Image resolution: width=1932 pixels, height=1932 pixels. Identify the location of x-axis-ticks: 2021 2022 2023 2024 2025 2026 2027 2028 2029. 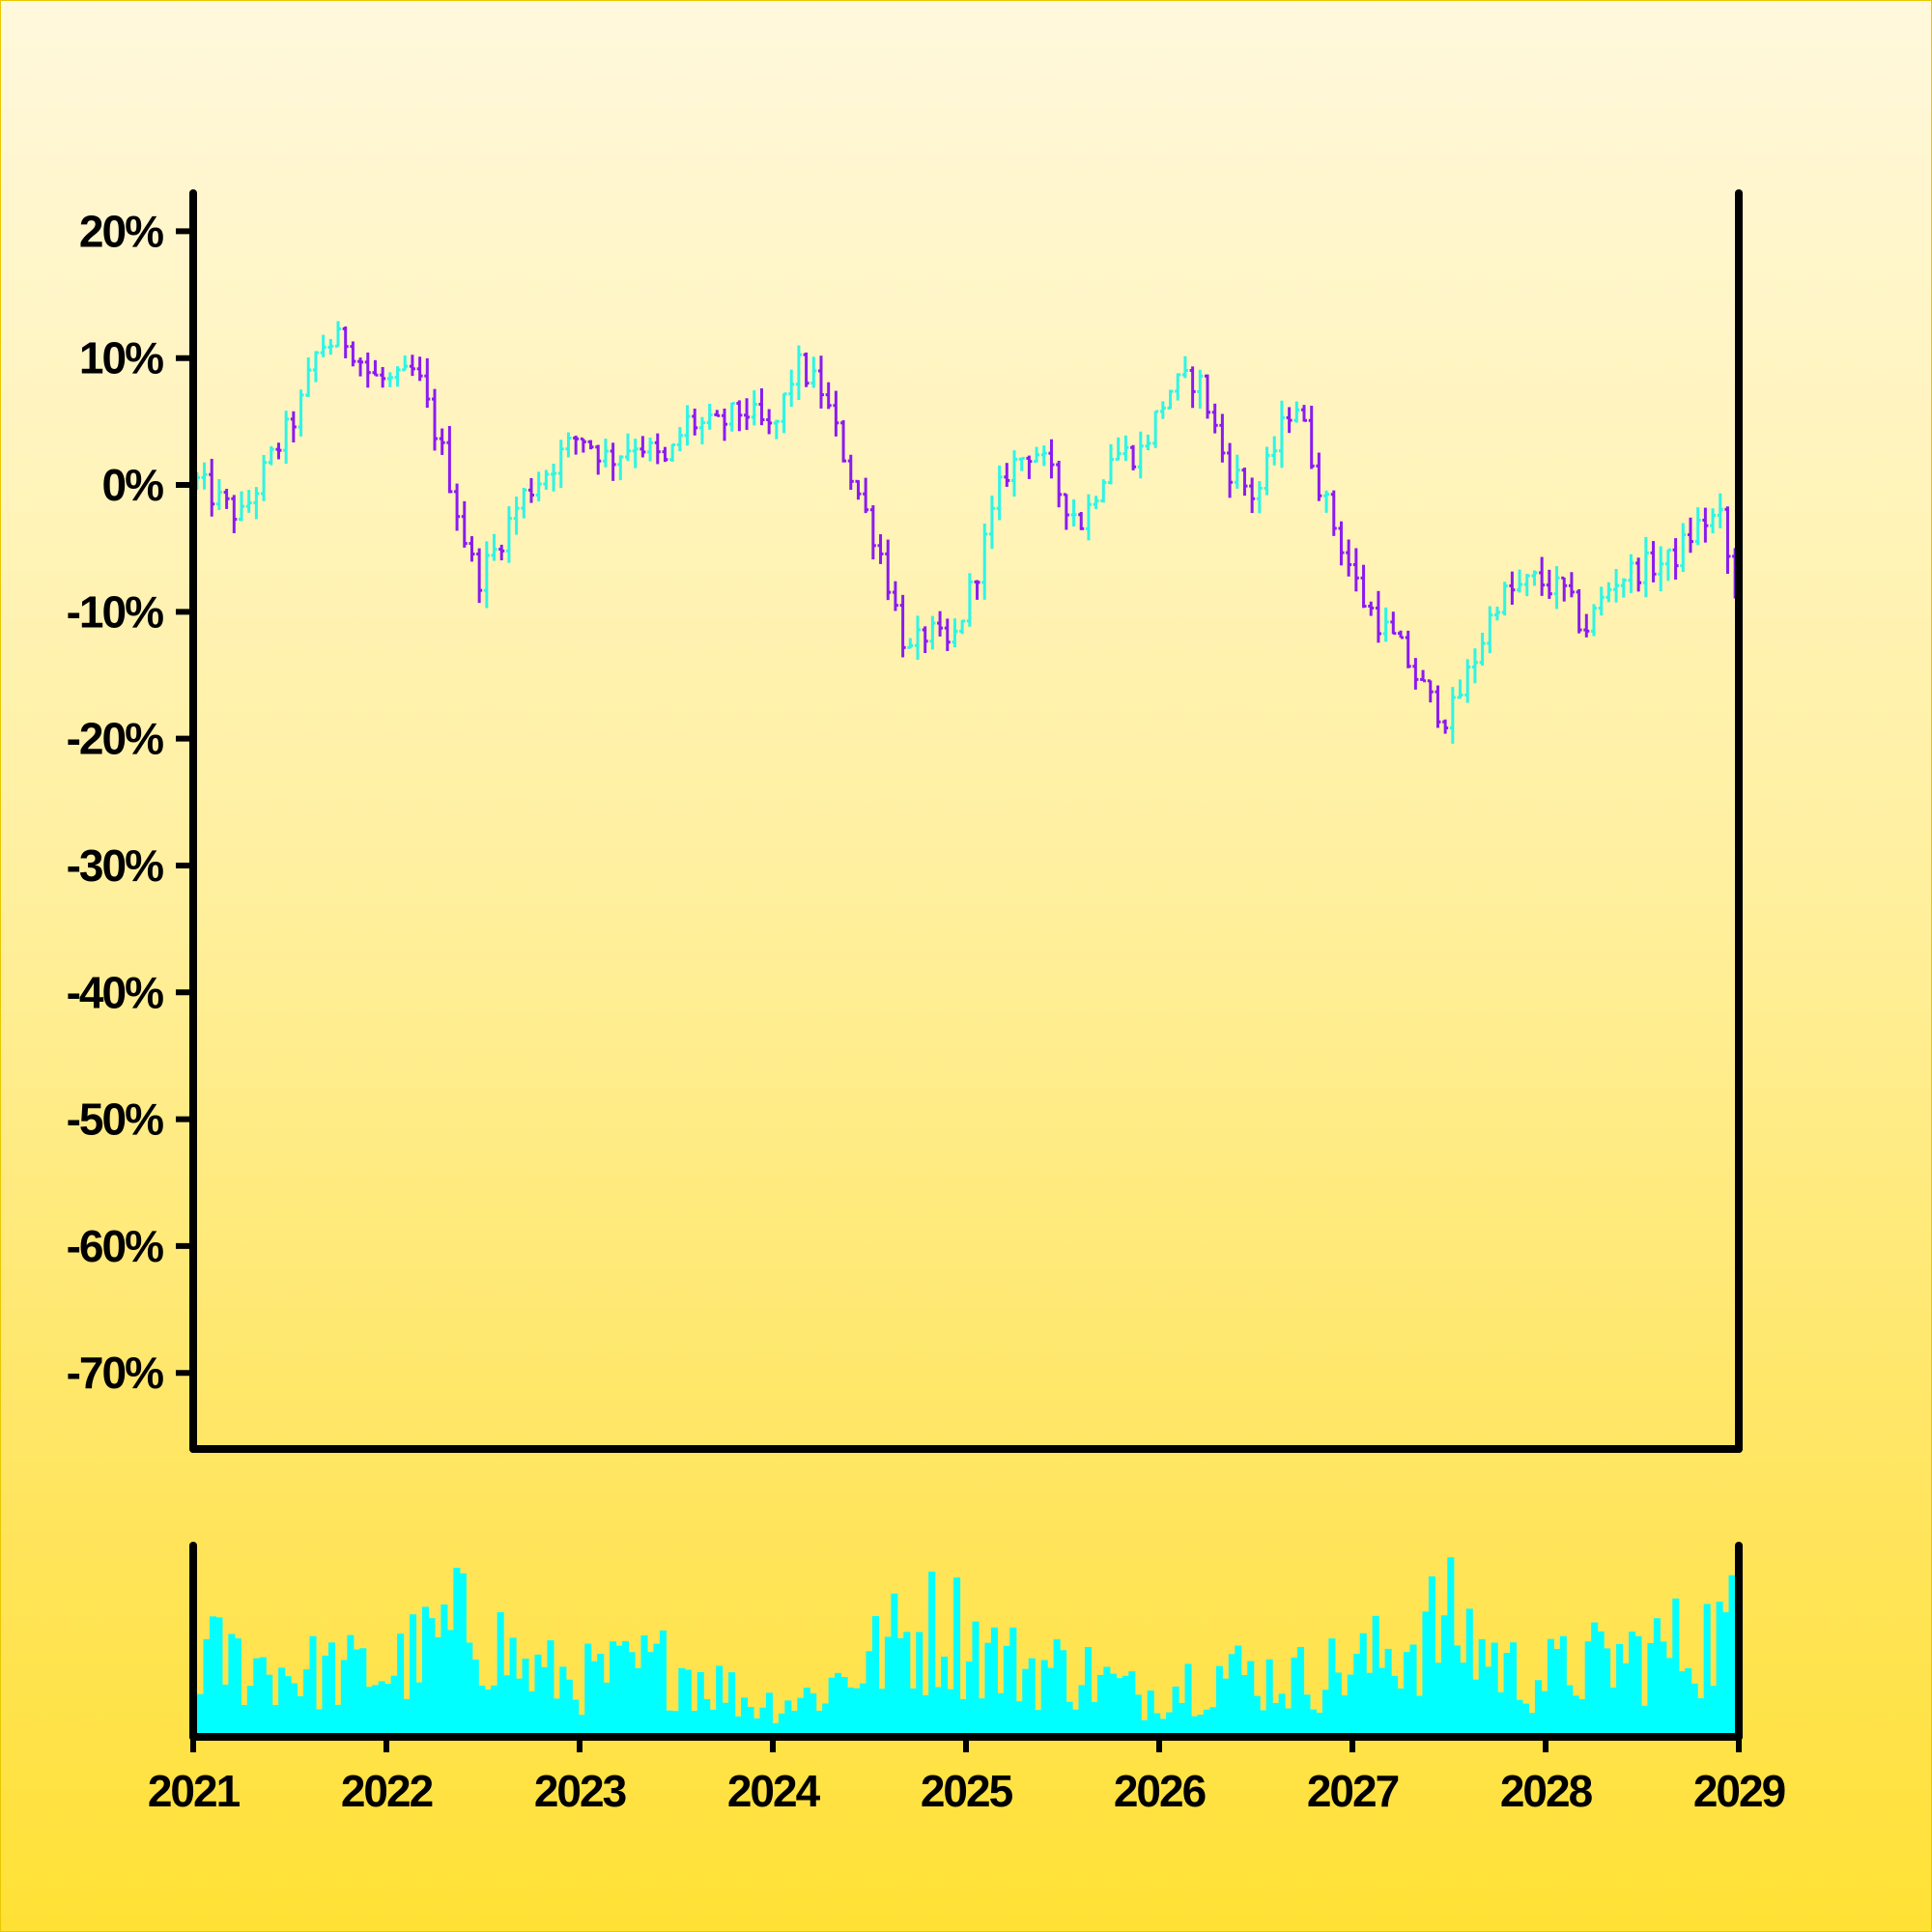
(967, 1776).